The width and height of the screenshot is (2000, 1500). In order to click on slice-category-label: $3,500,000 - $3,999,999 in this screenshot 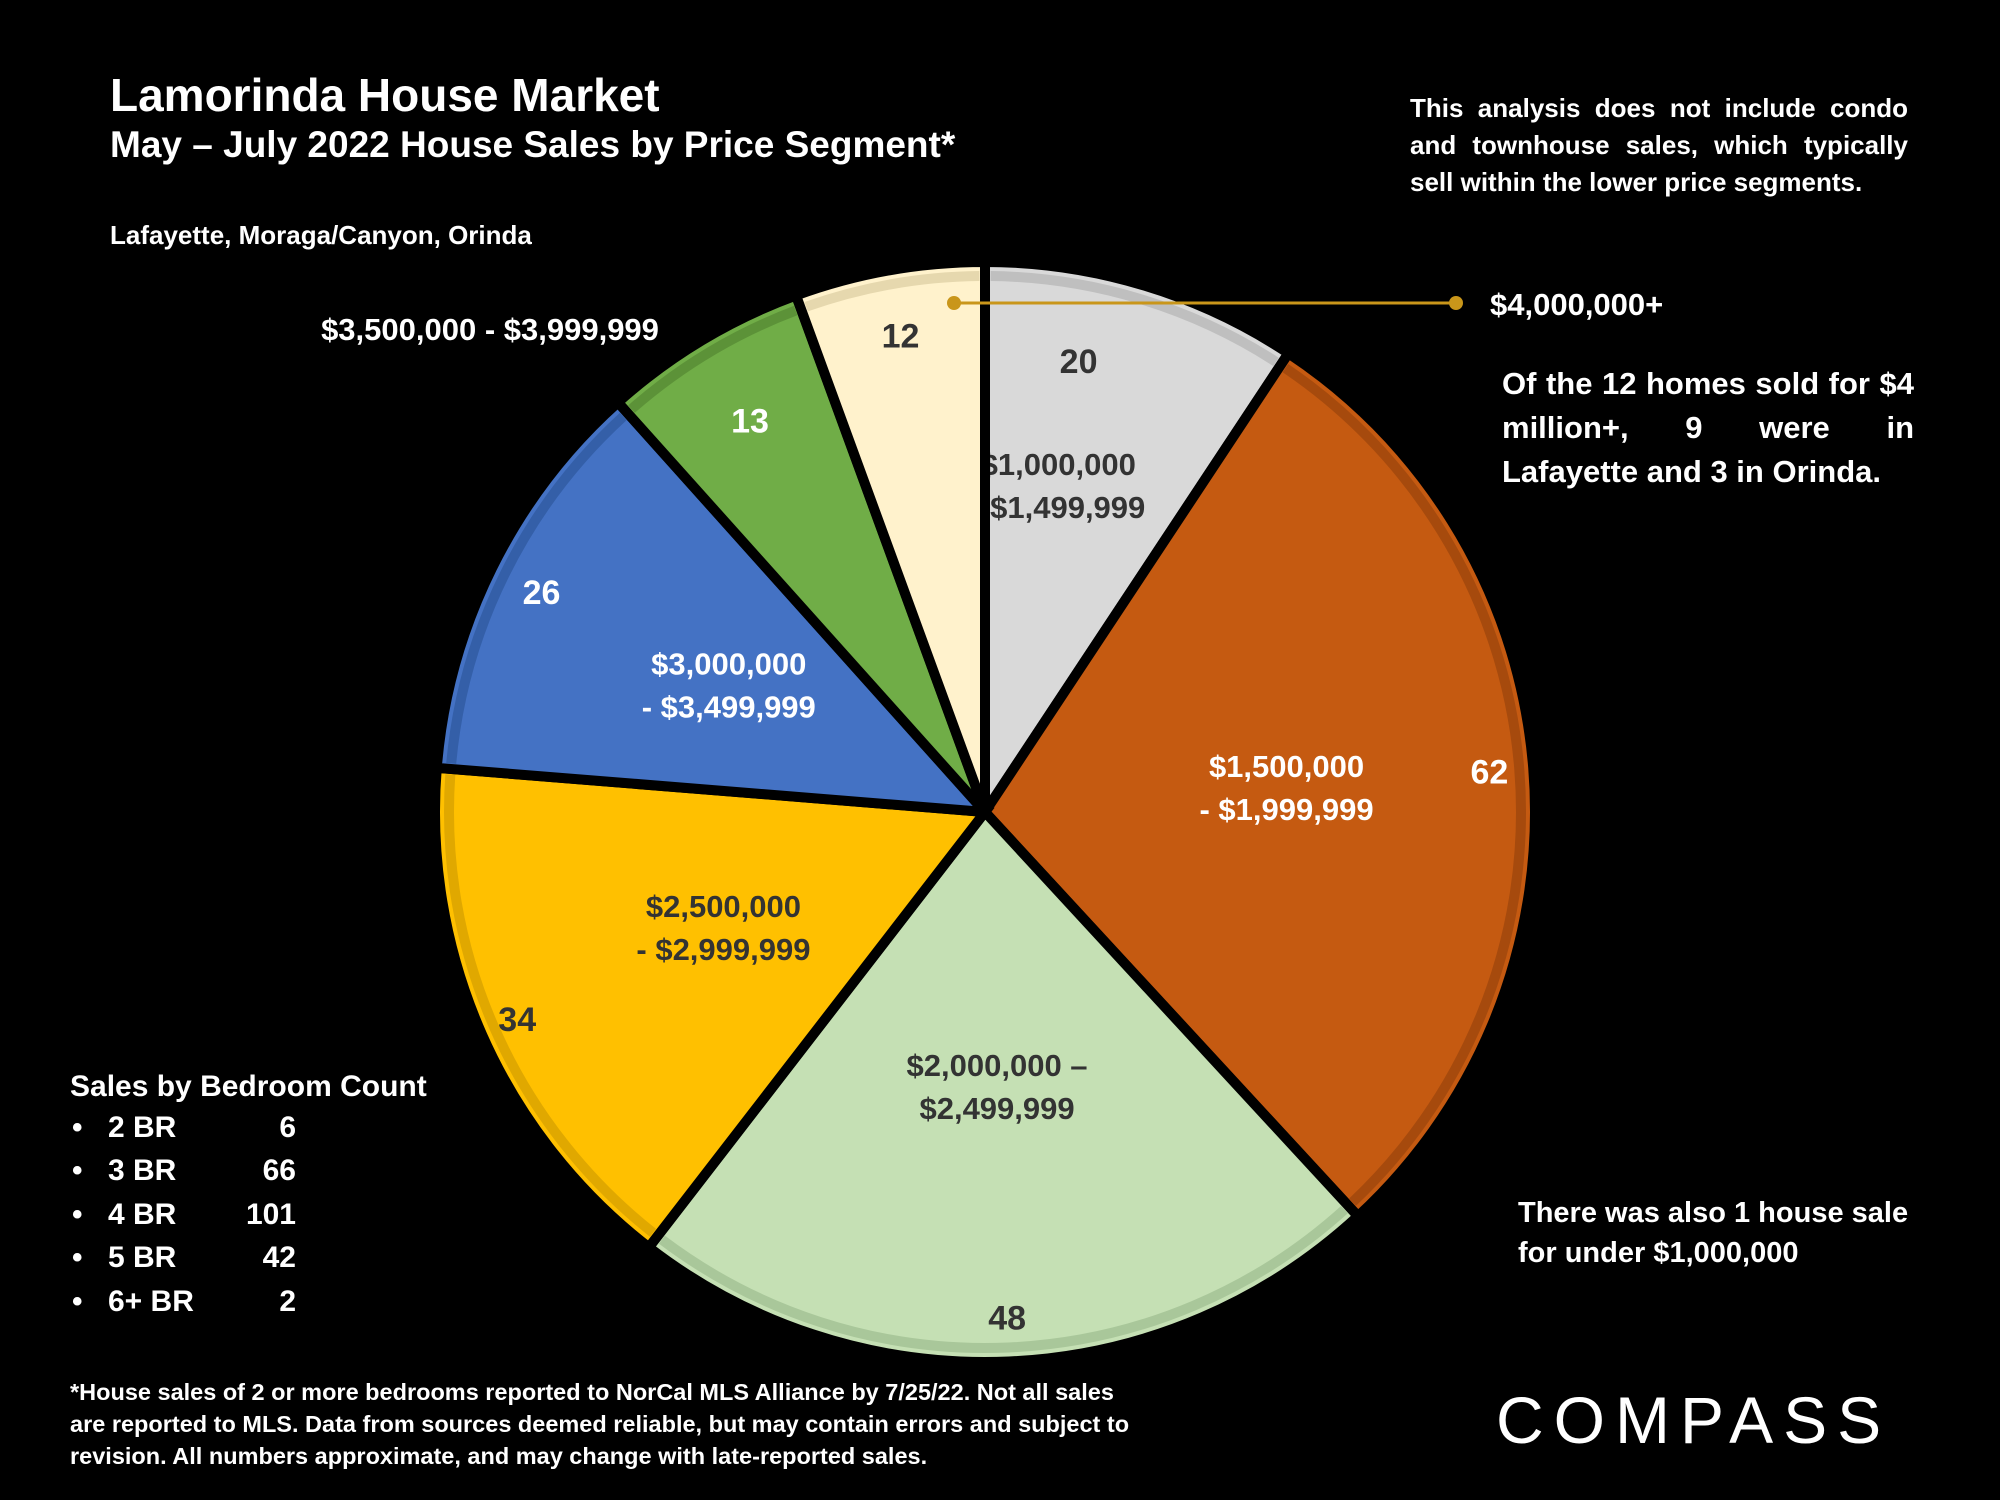, I will do `click(490, 329)`.